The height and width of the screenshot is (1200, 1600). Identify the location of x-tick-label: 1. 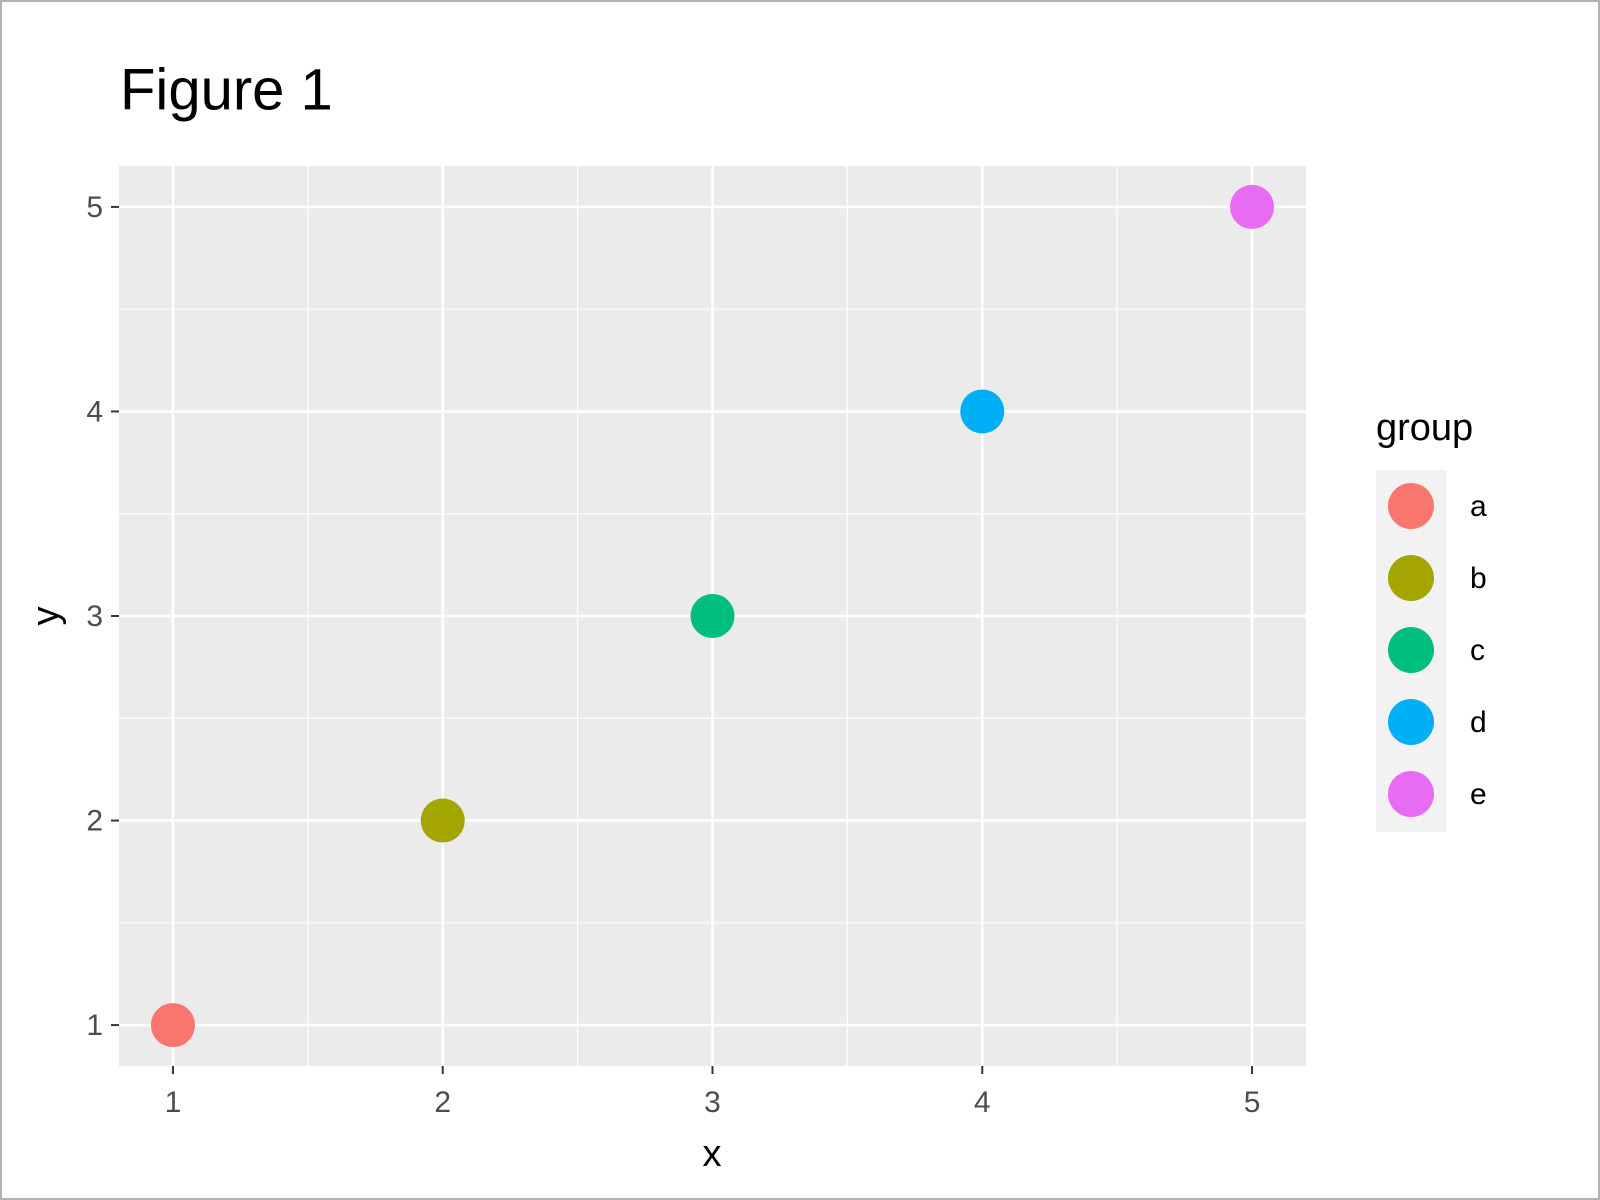
(173, 1102).